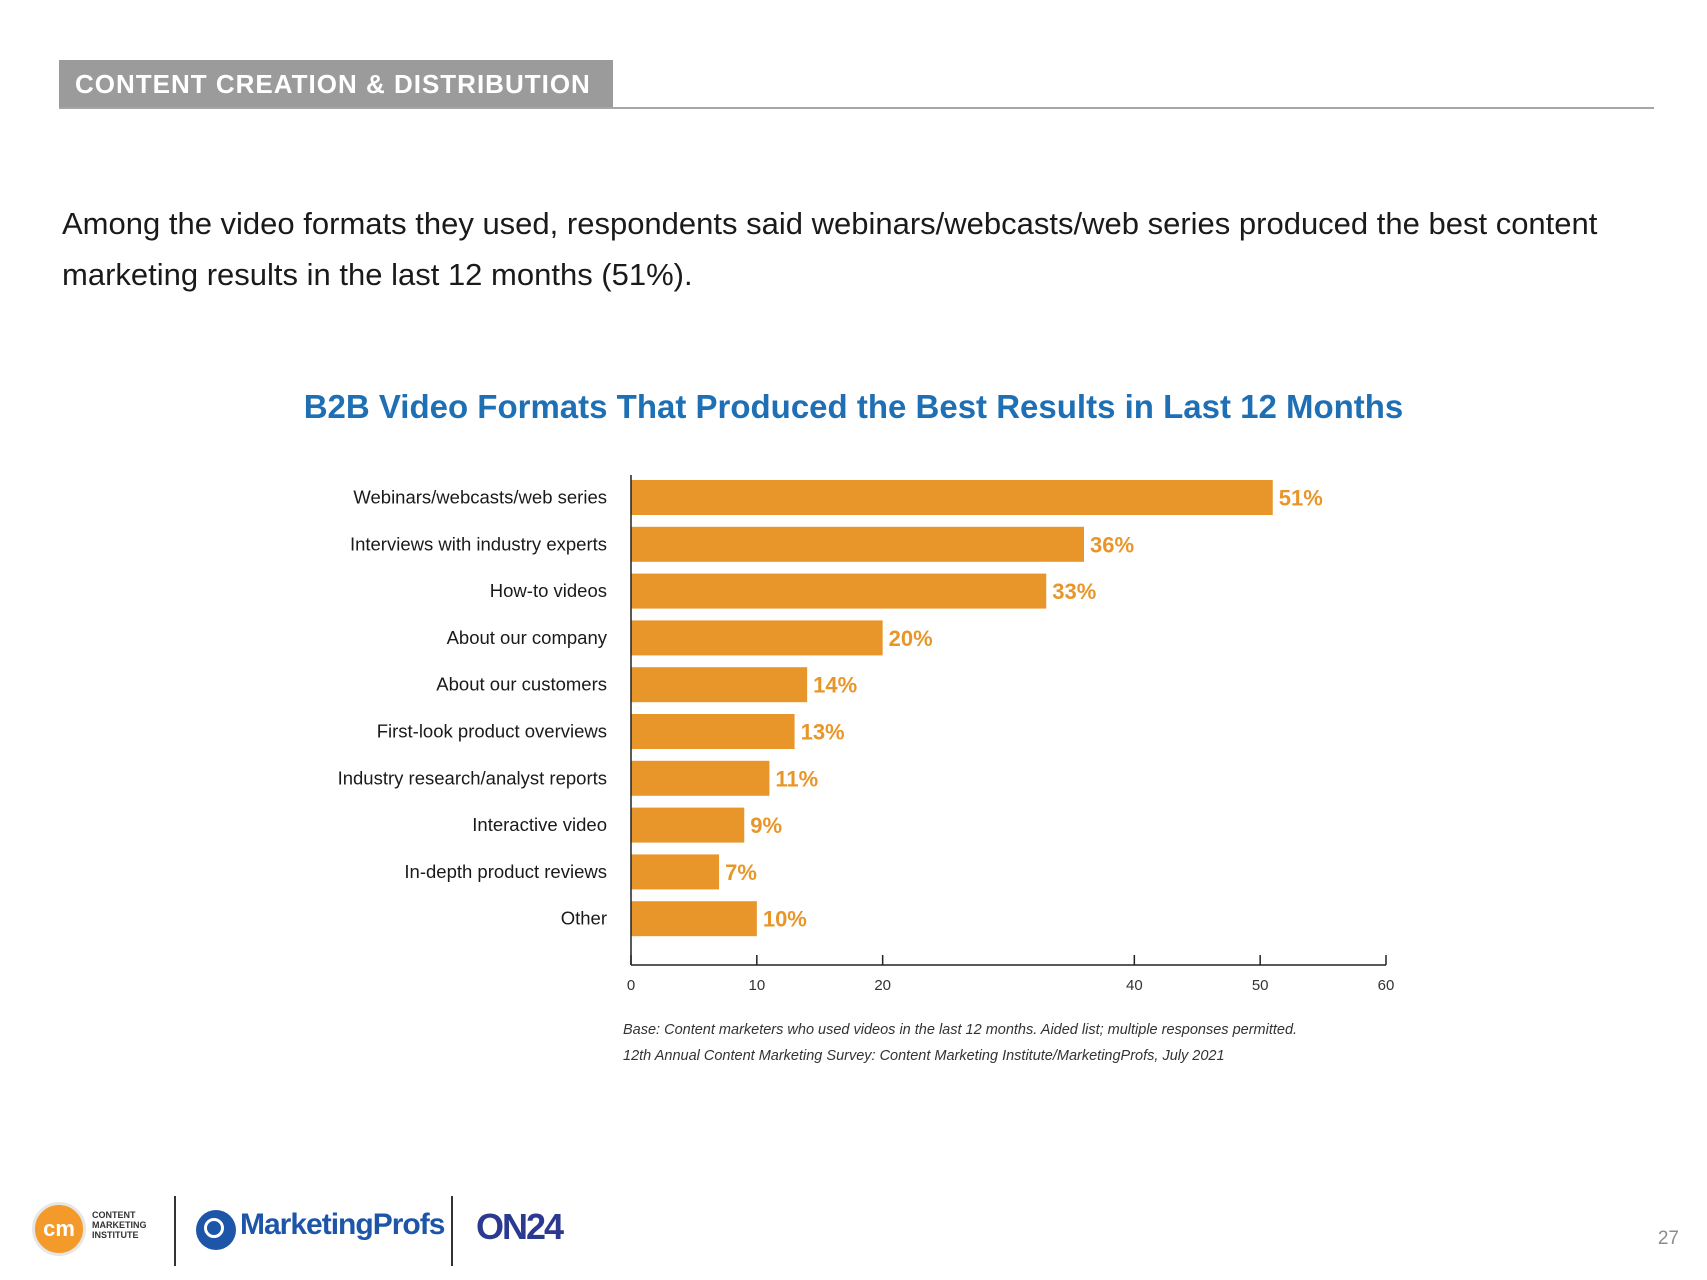 This screenshot has width=1707, height=1280. What do you see at coordinates (796, 778) in the screenshot?
I see `data-label: 11%` at bounding box center [796, 778].